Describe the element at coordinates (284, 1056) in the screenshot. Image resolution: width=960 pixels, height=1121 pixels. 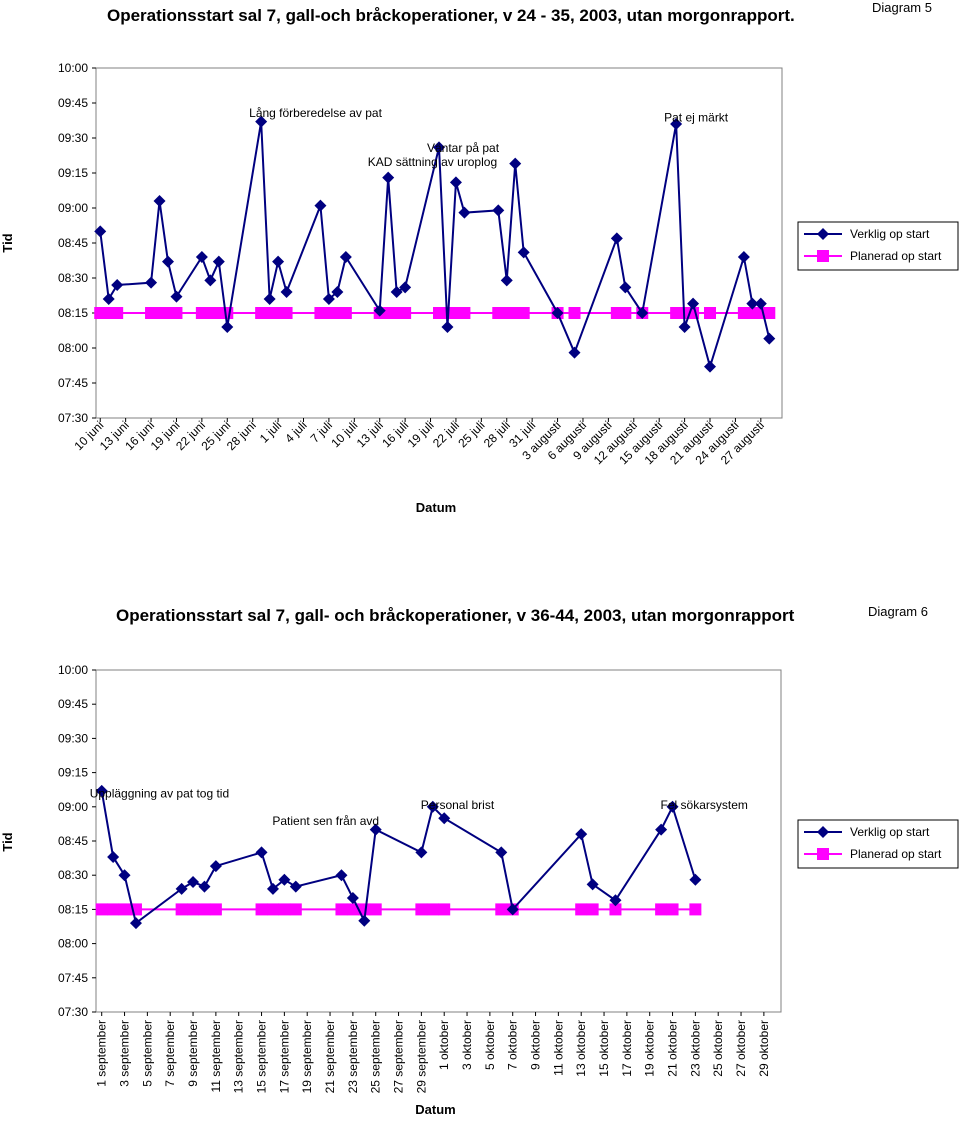
I see `x-tick-label: 17 september` at that location.